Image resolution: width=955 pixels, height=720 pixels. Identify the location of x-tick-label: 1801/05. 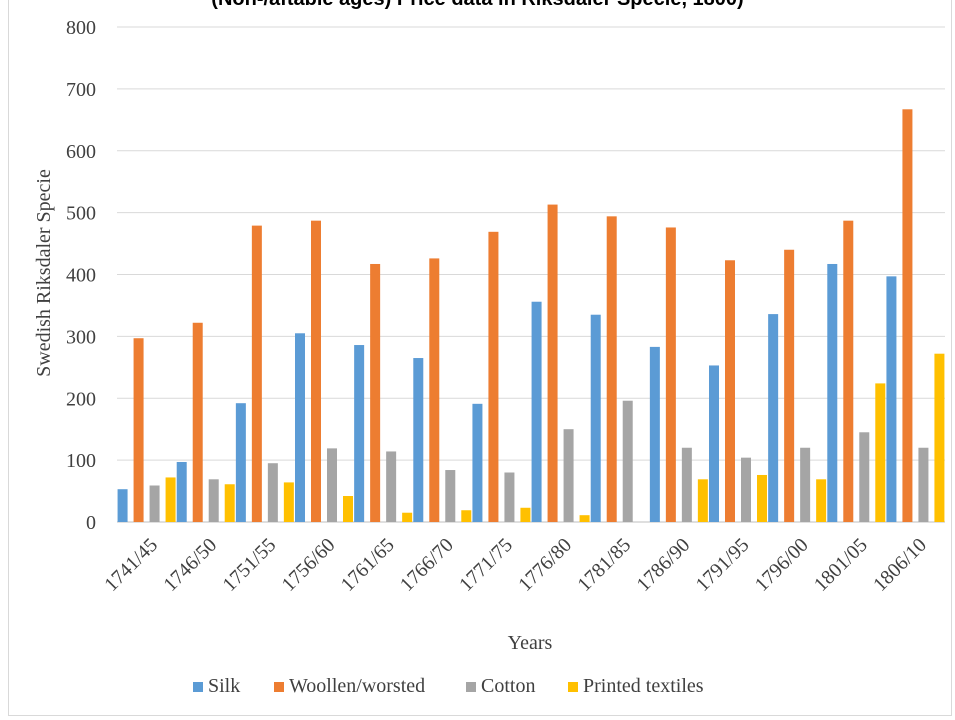
(841, 565).